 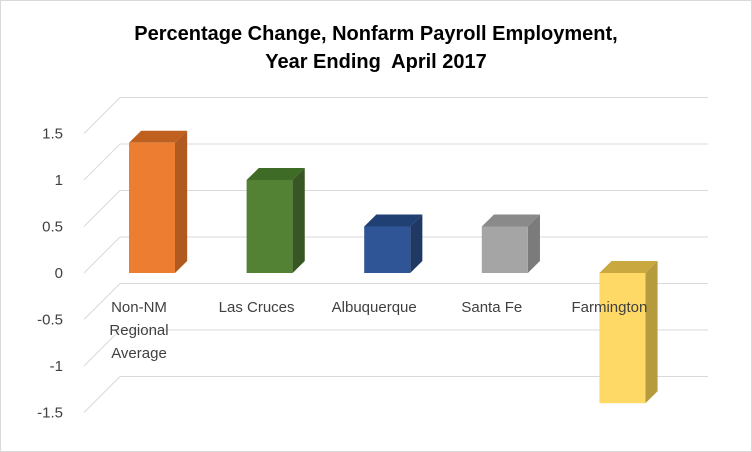 What do you see at coordinates (139, 307) in the screenshot?
I see `category-label: Non-NM` at bounding box center [139, 307].